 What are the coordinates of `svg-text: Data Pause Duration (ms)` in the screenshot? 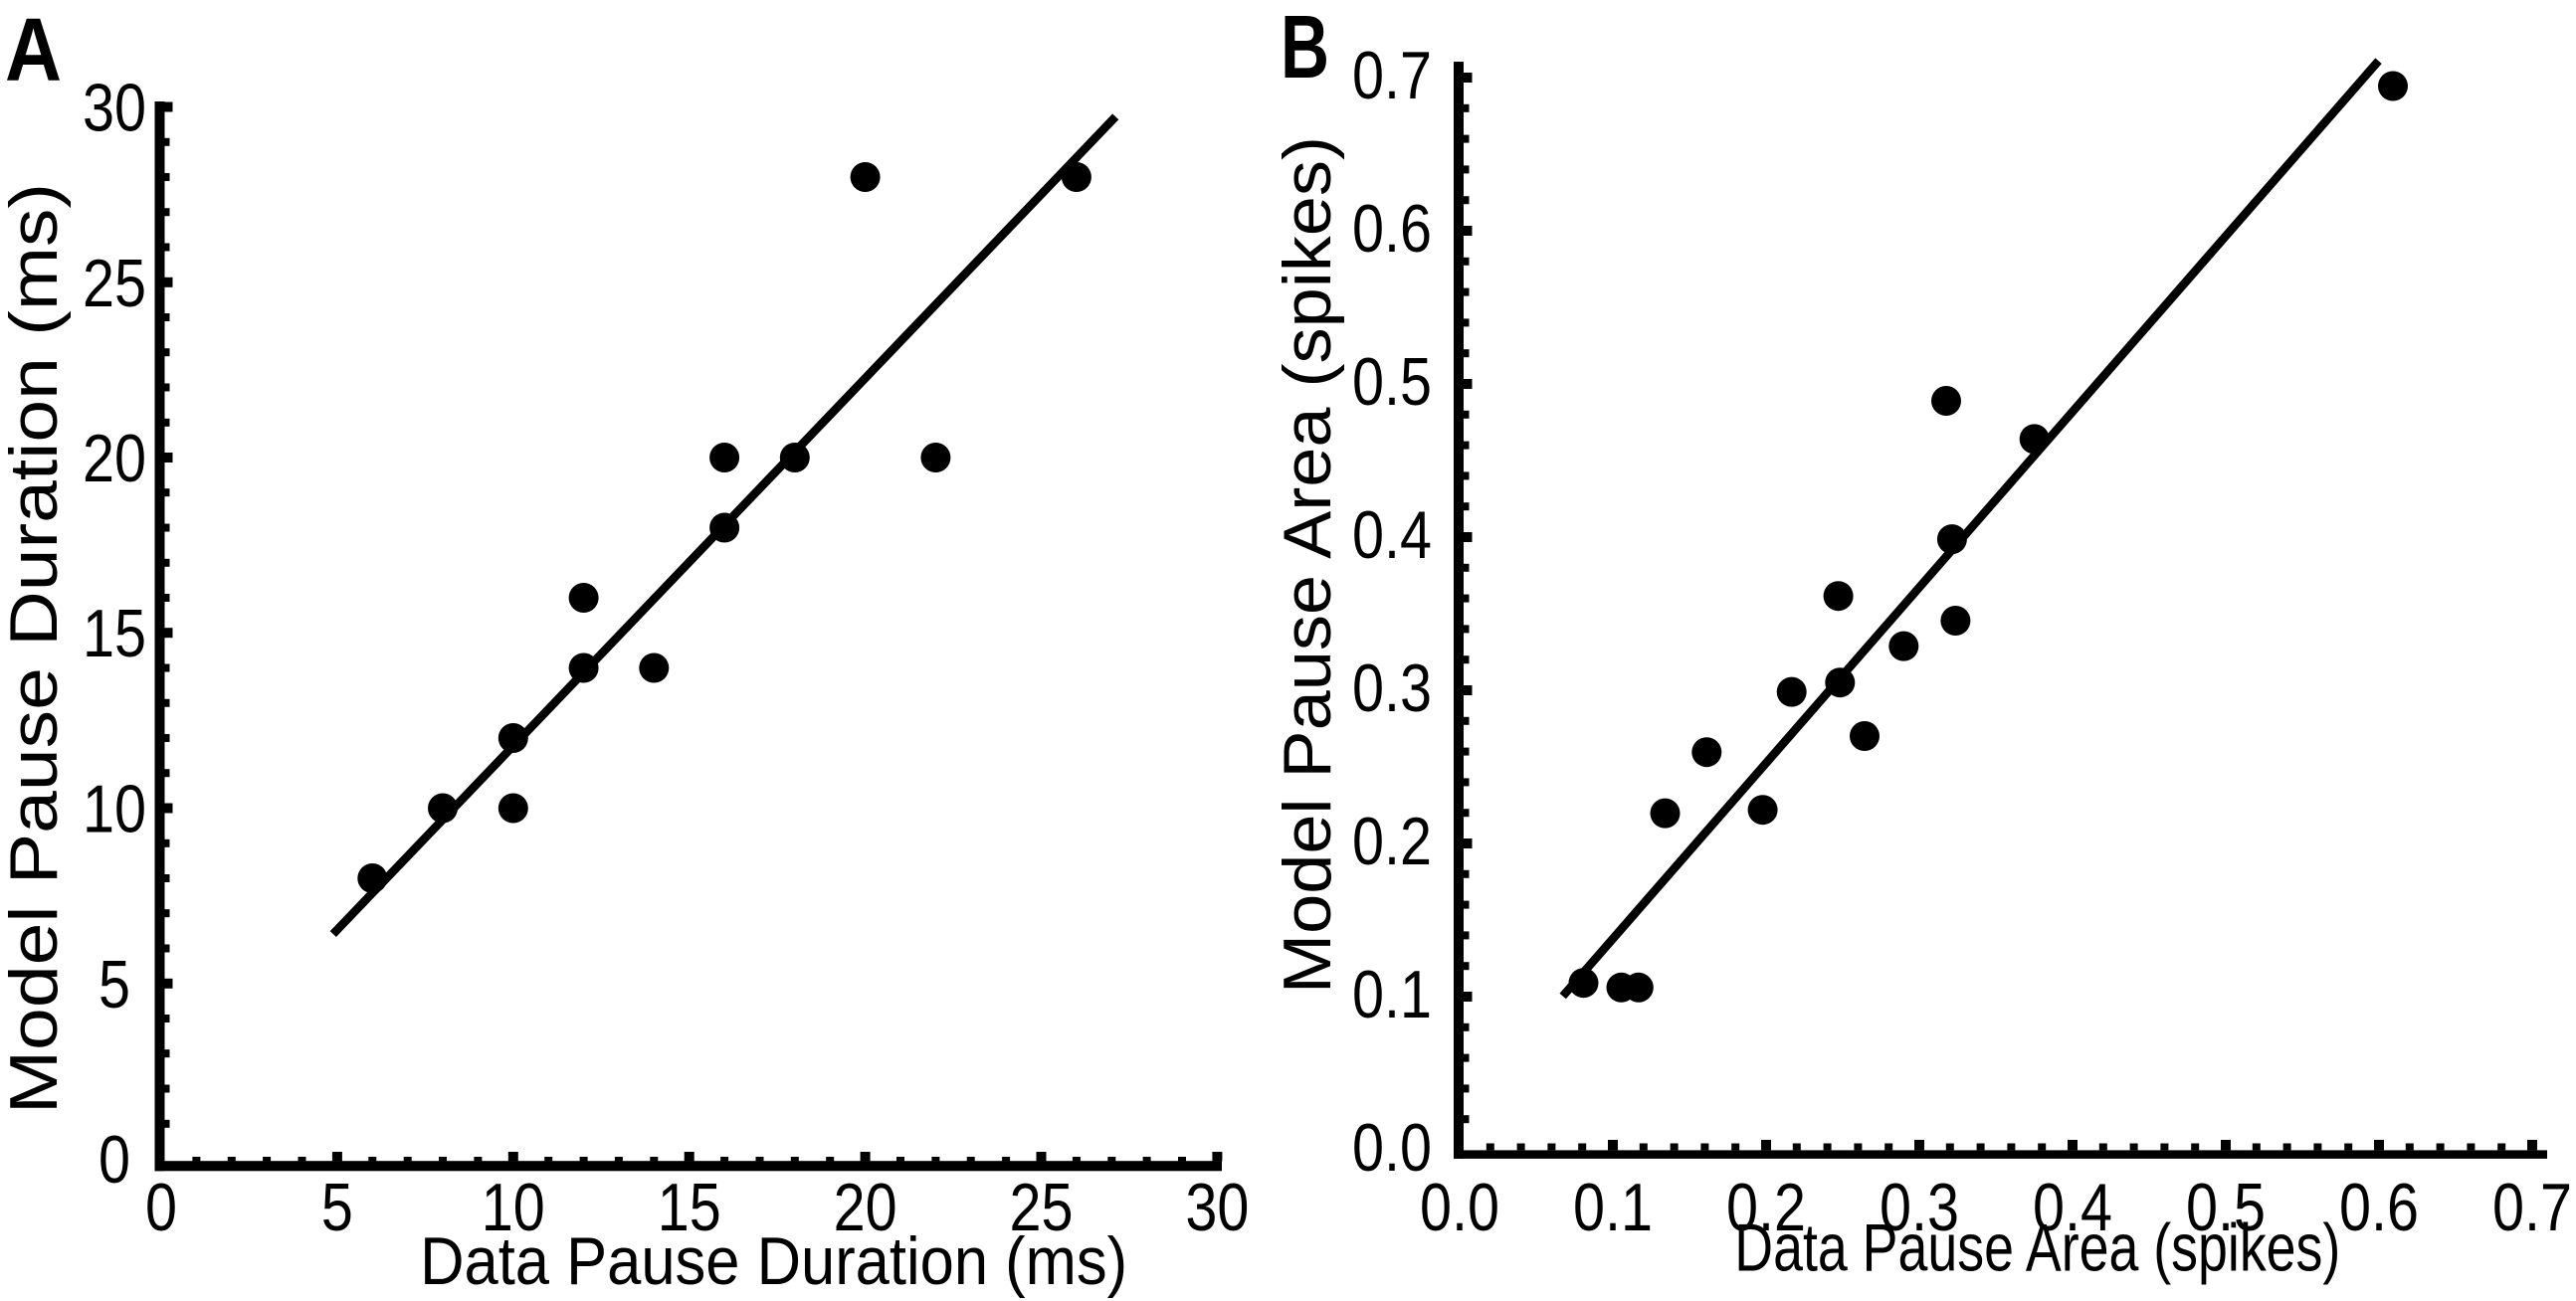 It's located at (773, 1261).